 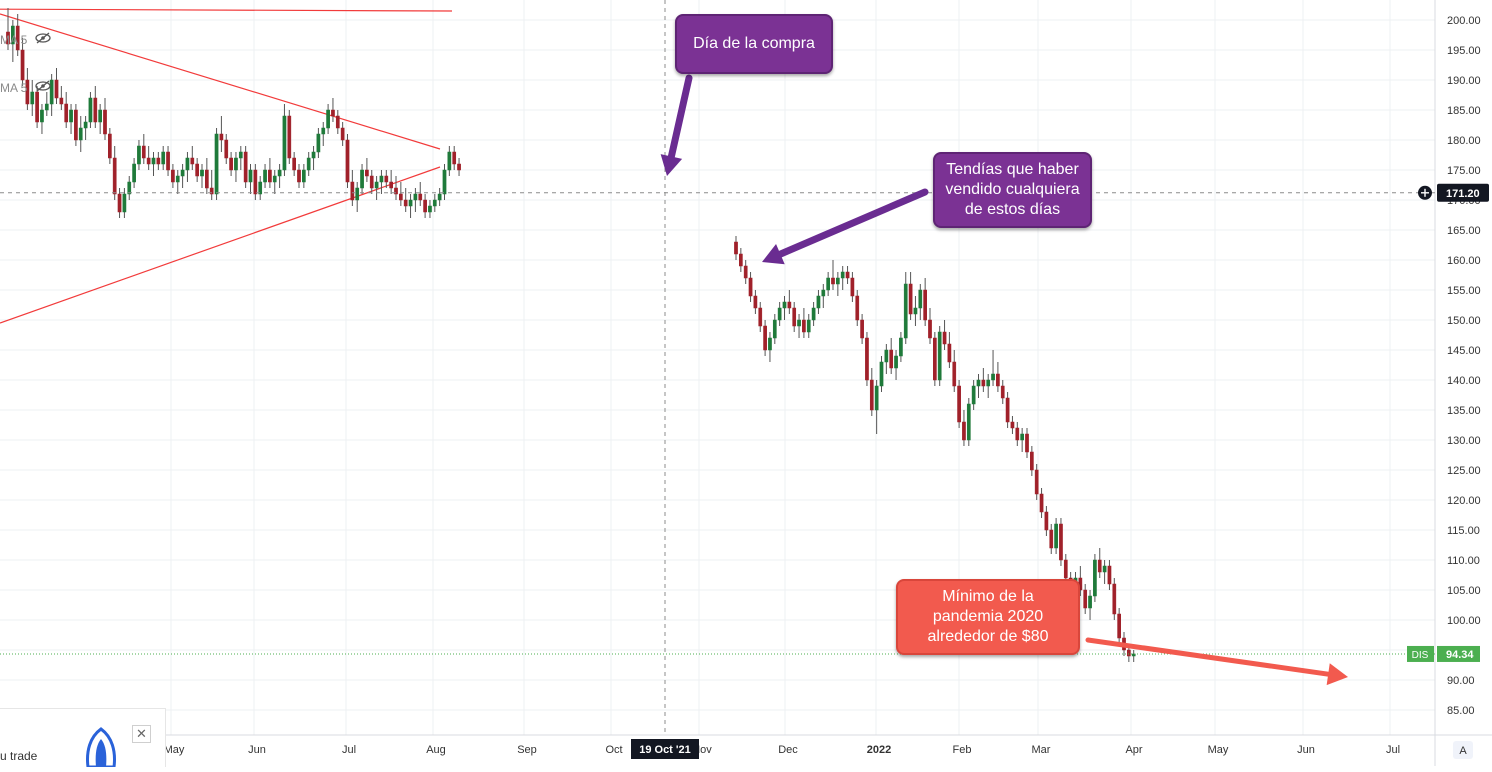 I want to click on crosshair-price-label: 171.20, so click(x=1463, y=194).